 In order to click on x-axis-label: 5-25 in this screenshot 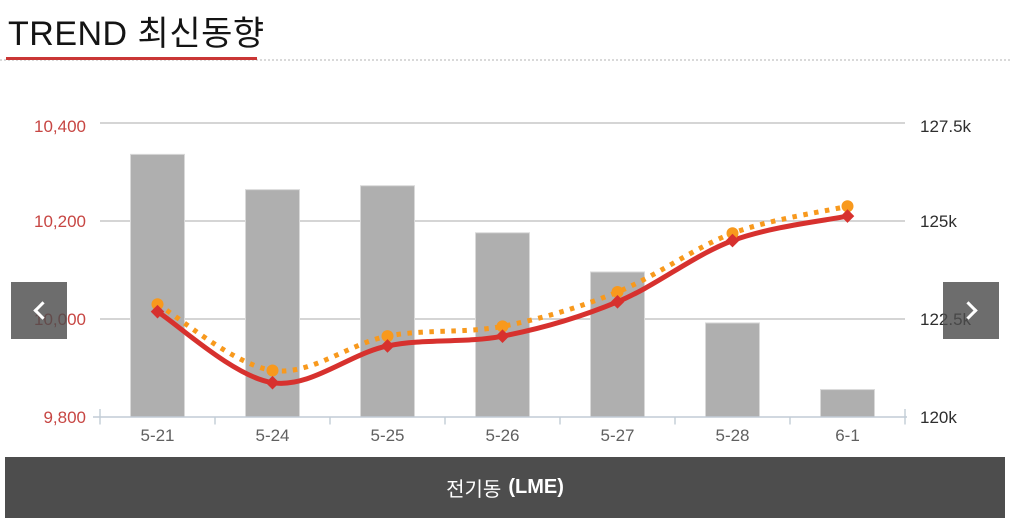, I will do `click(387, 435)`.